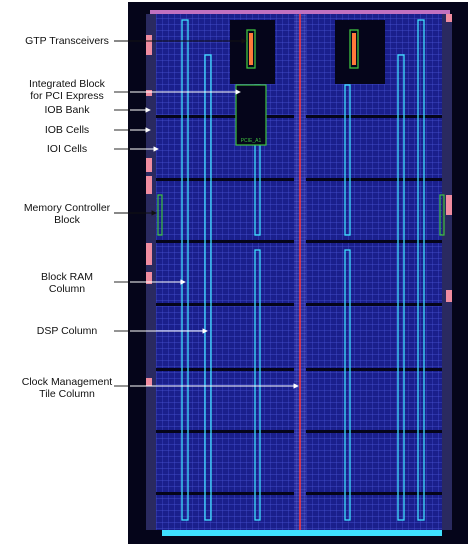  Describe the element at coordinates (67, 149) in the screenshot. I see `label-ioi-cells: IOI Cells` at that location.